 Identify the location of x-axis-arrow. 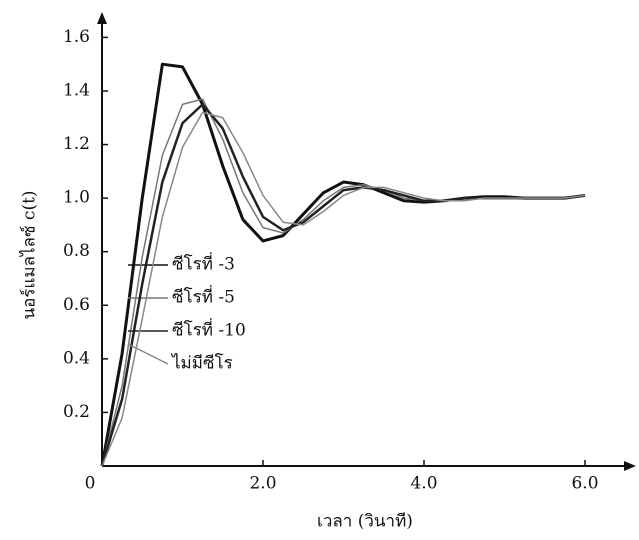
(630, 466).